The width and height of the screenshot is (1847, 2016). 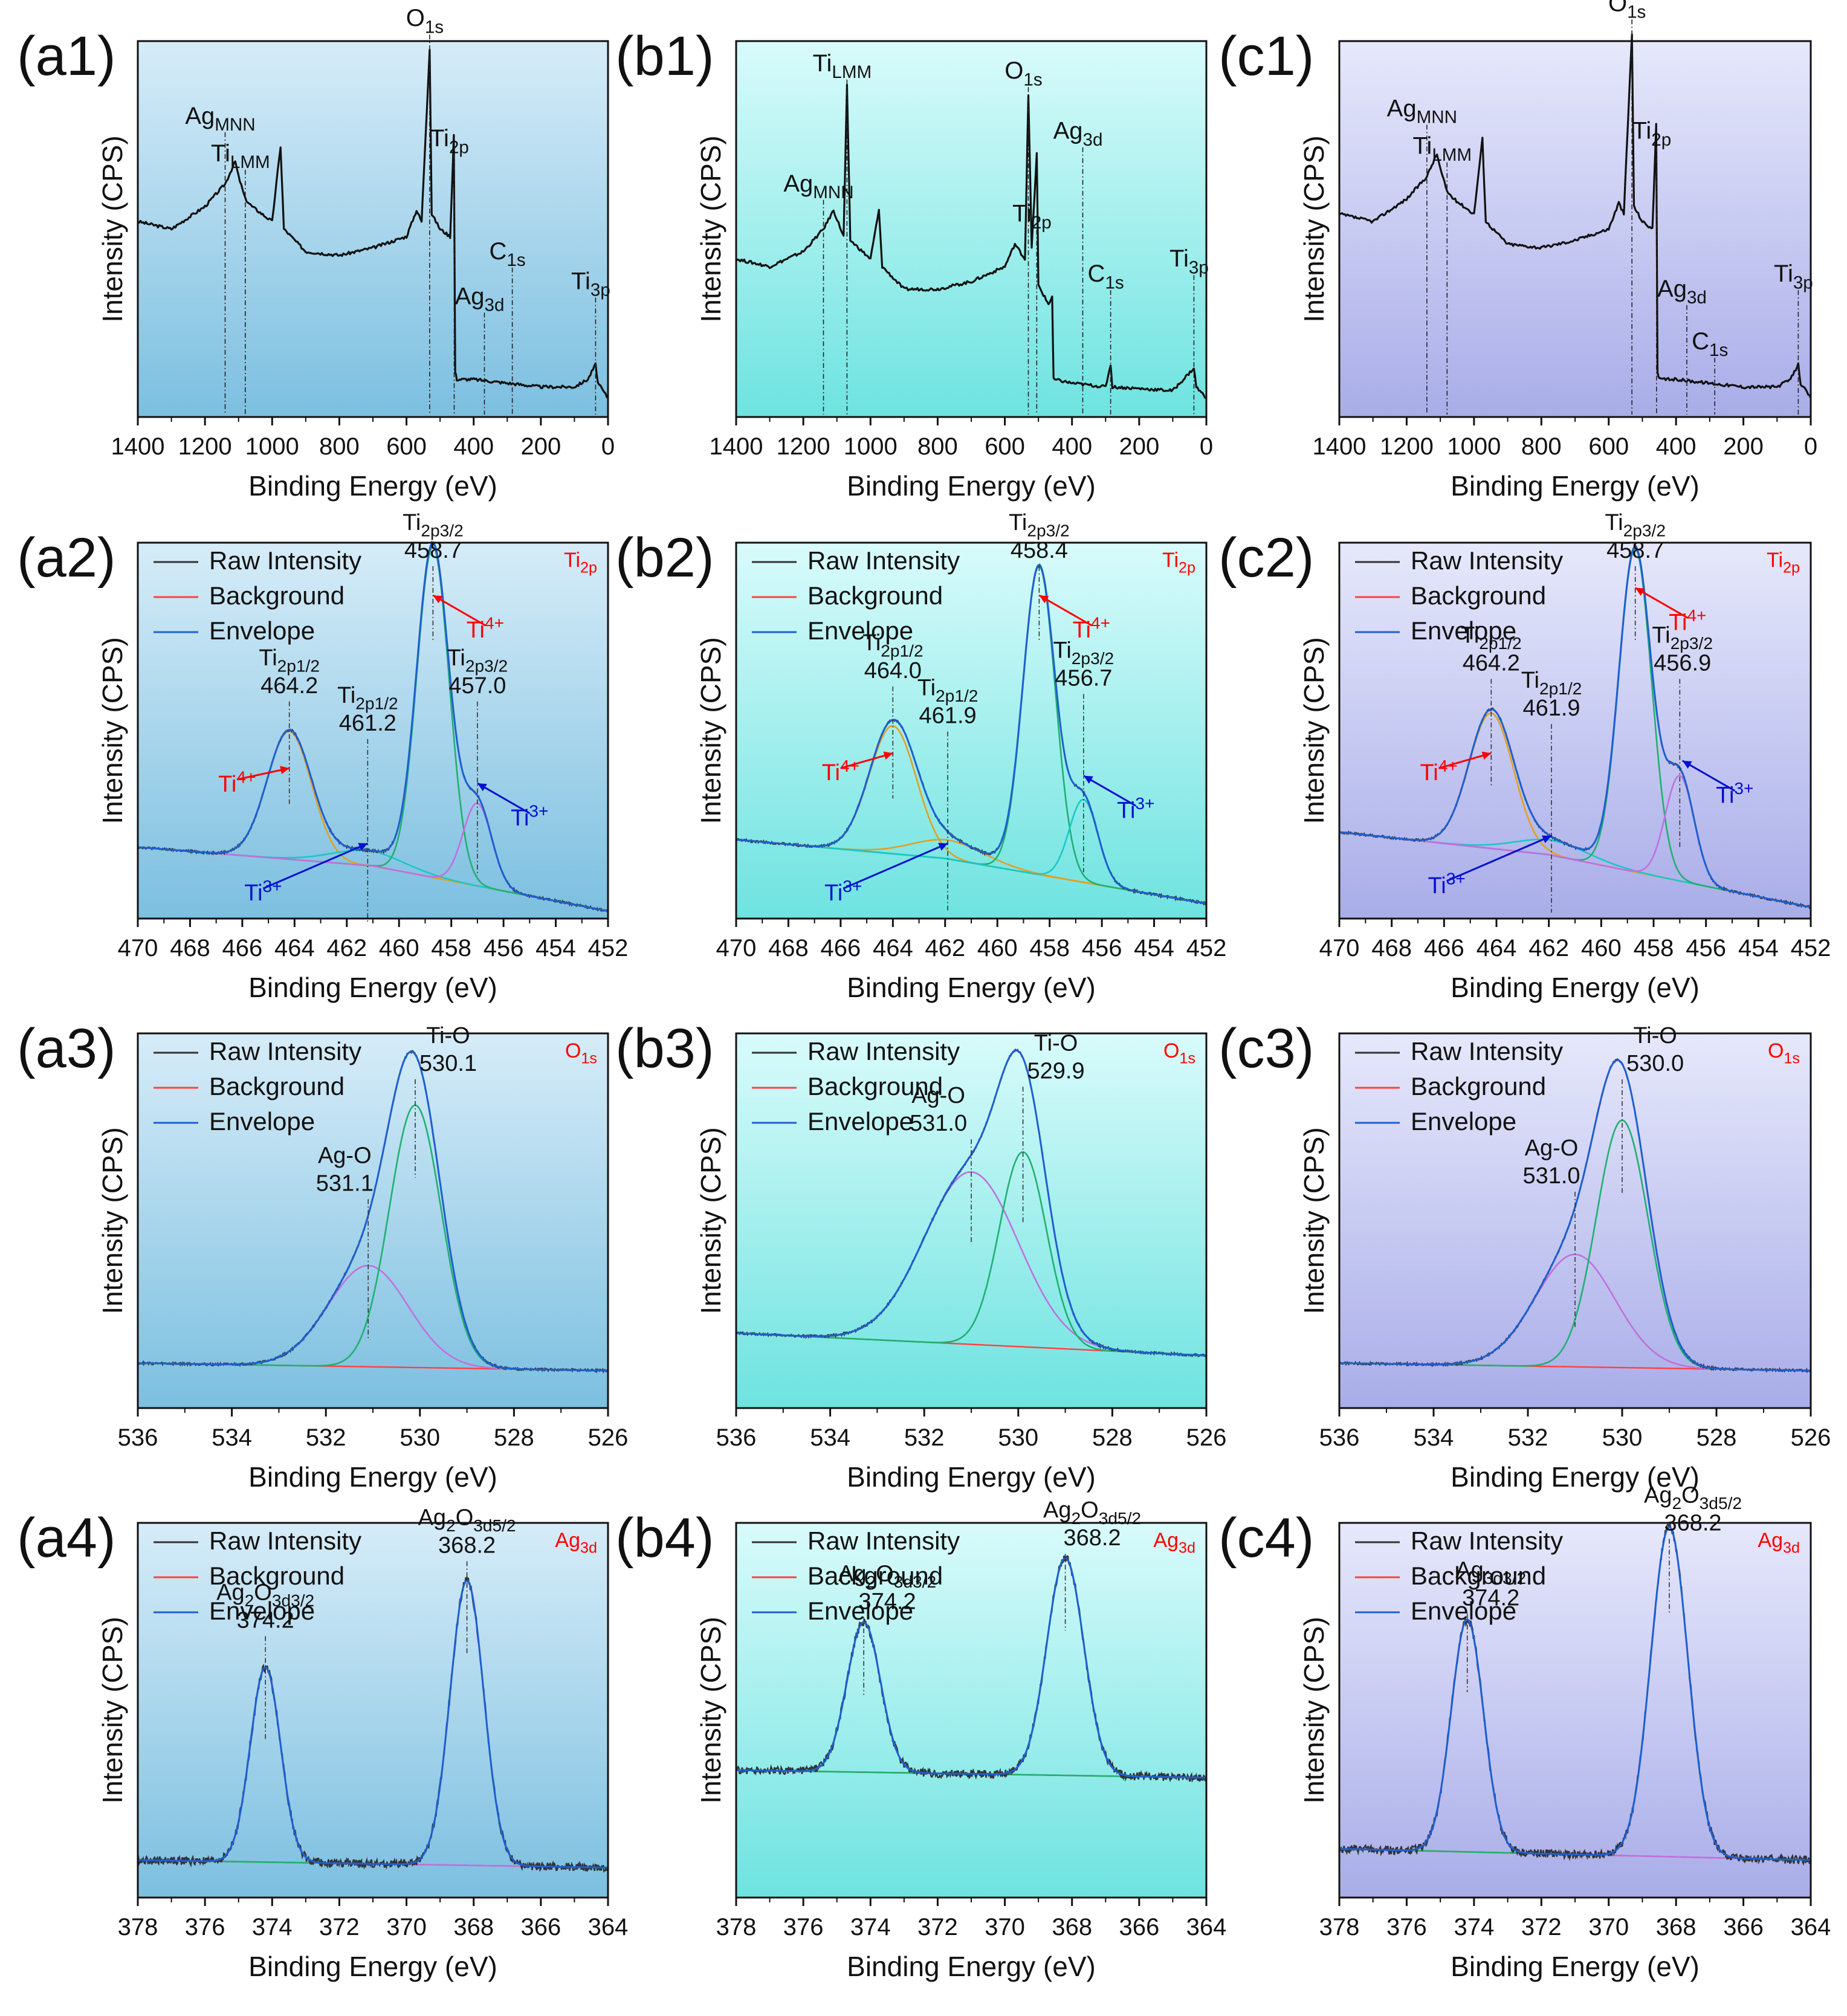 I want to click on panel-label: (a3), so click(x=66, y=1048).